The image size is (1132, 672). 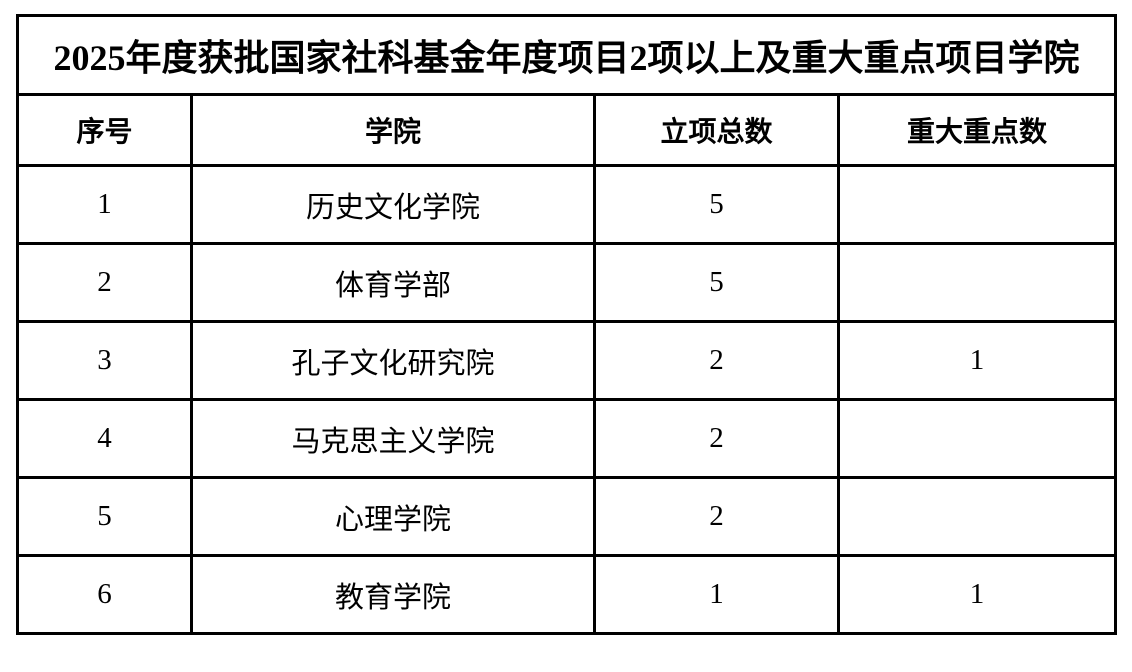 What do you see at coordinates (393, 516) in the screenshot?
I see `cell-college: 心理学院` at bounding box center [393, 516].